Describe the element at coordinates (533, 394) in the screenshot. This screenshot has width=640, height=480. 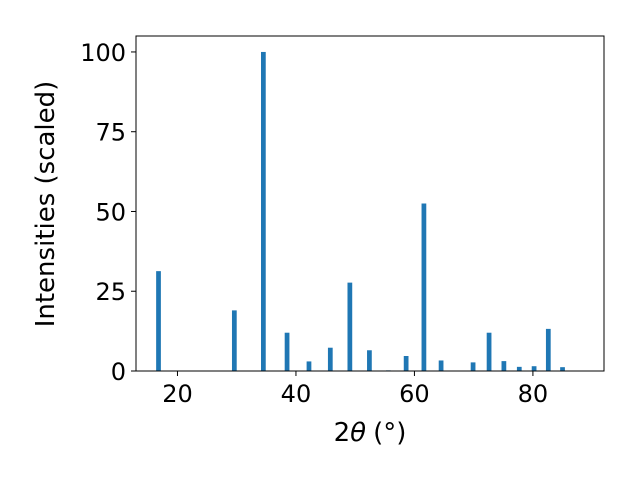
I see `x-tick-label-3: 80` at that location.